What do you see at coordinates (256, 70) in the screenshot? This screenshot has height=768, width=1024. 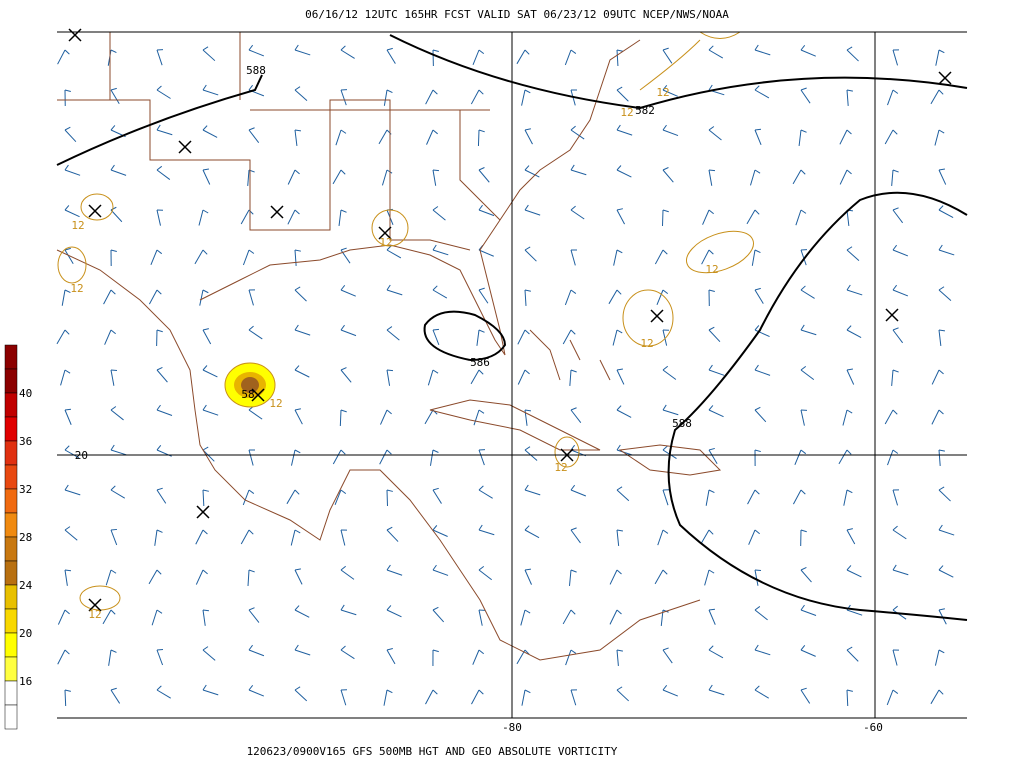 I see `map-label: 588` at bounding box center [256, 70].